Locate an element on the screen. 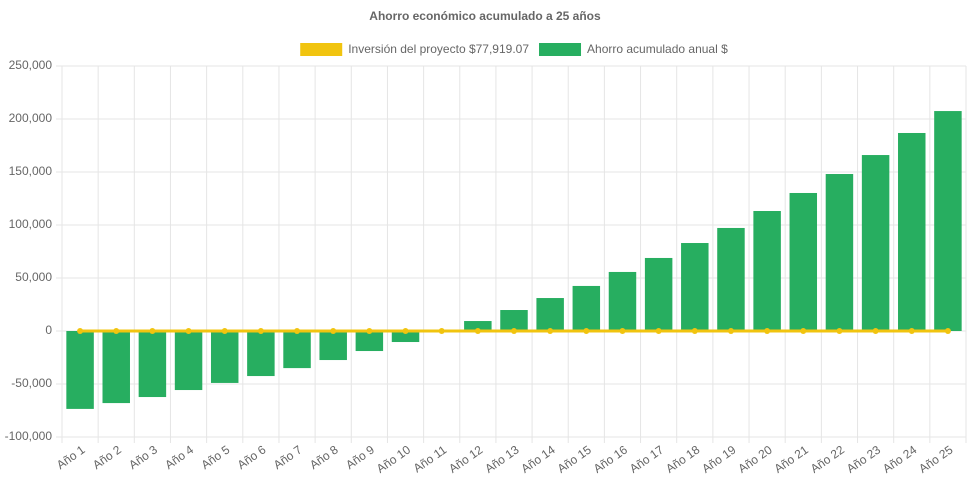  x-tick-label: Año 4 is located at coordinates (179, 457).